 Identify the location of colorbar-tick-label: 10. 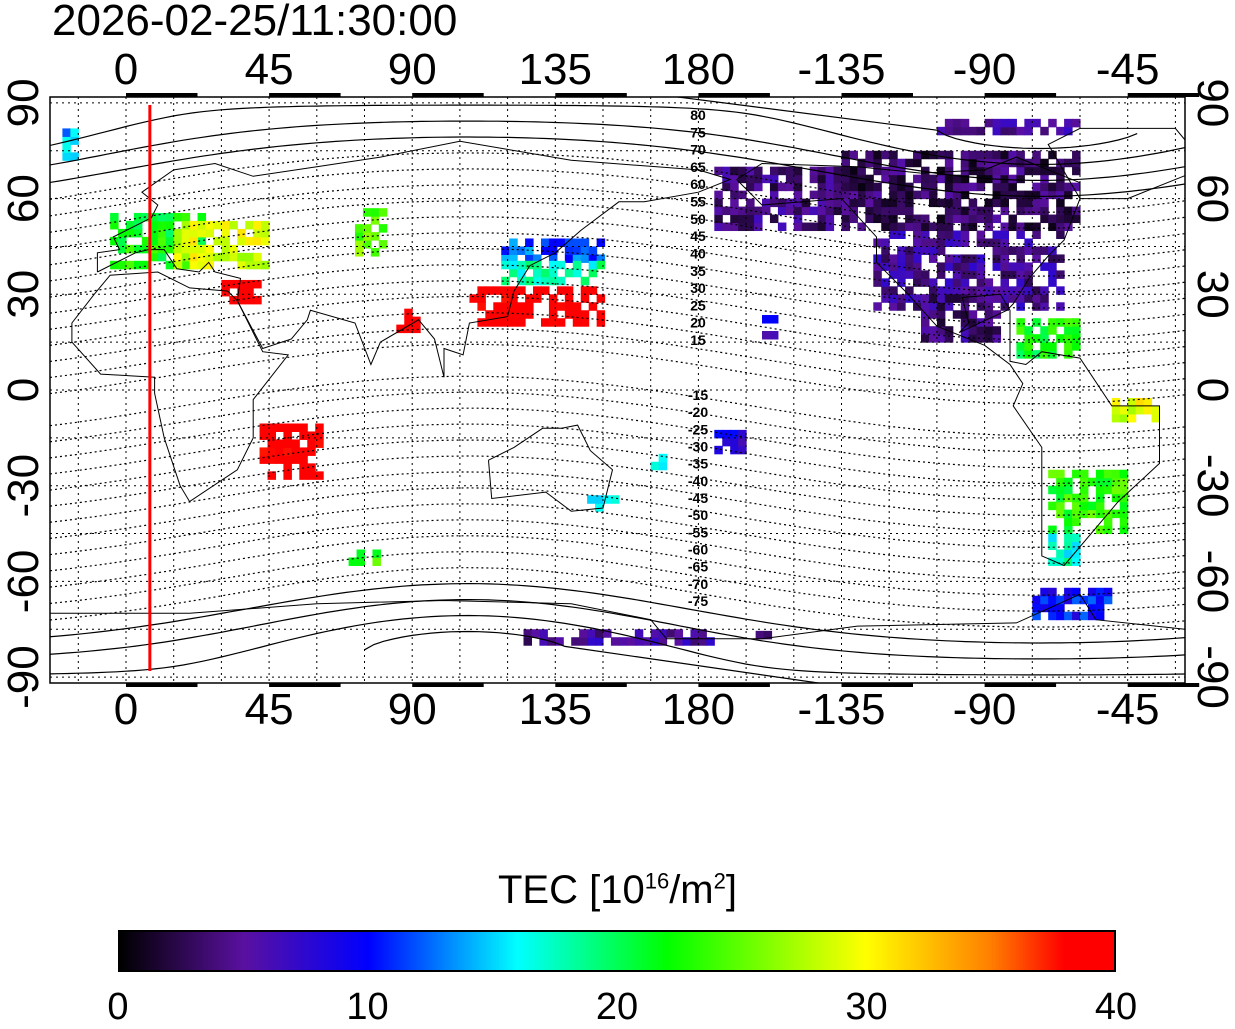
(367, 1007).